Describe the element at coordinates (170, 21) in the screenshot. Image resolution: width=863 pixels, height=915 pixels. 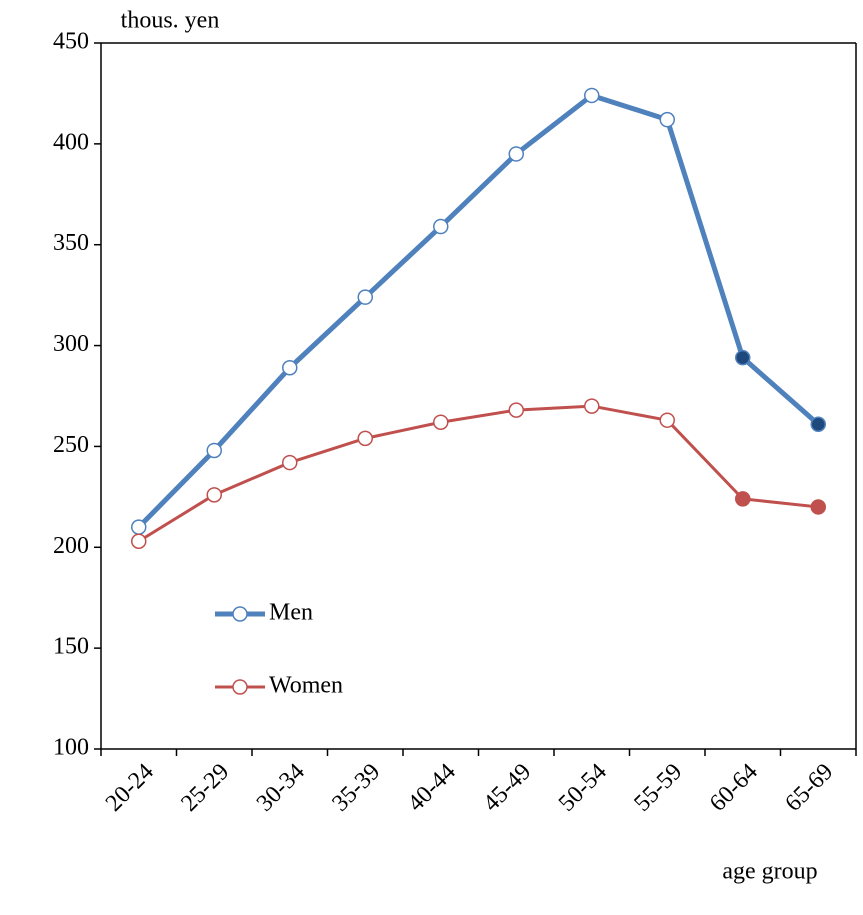
I see `y-axis-label: thous. yen` at that location.